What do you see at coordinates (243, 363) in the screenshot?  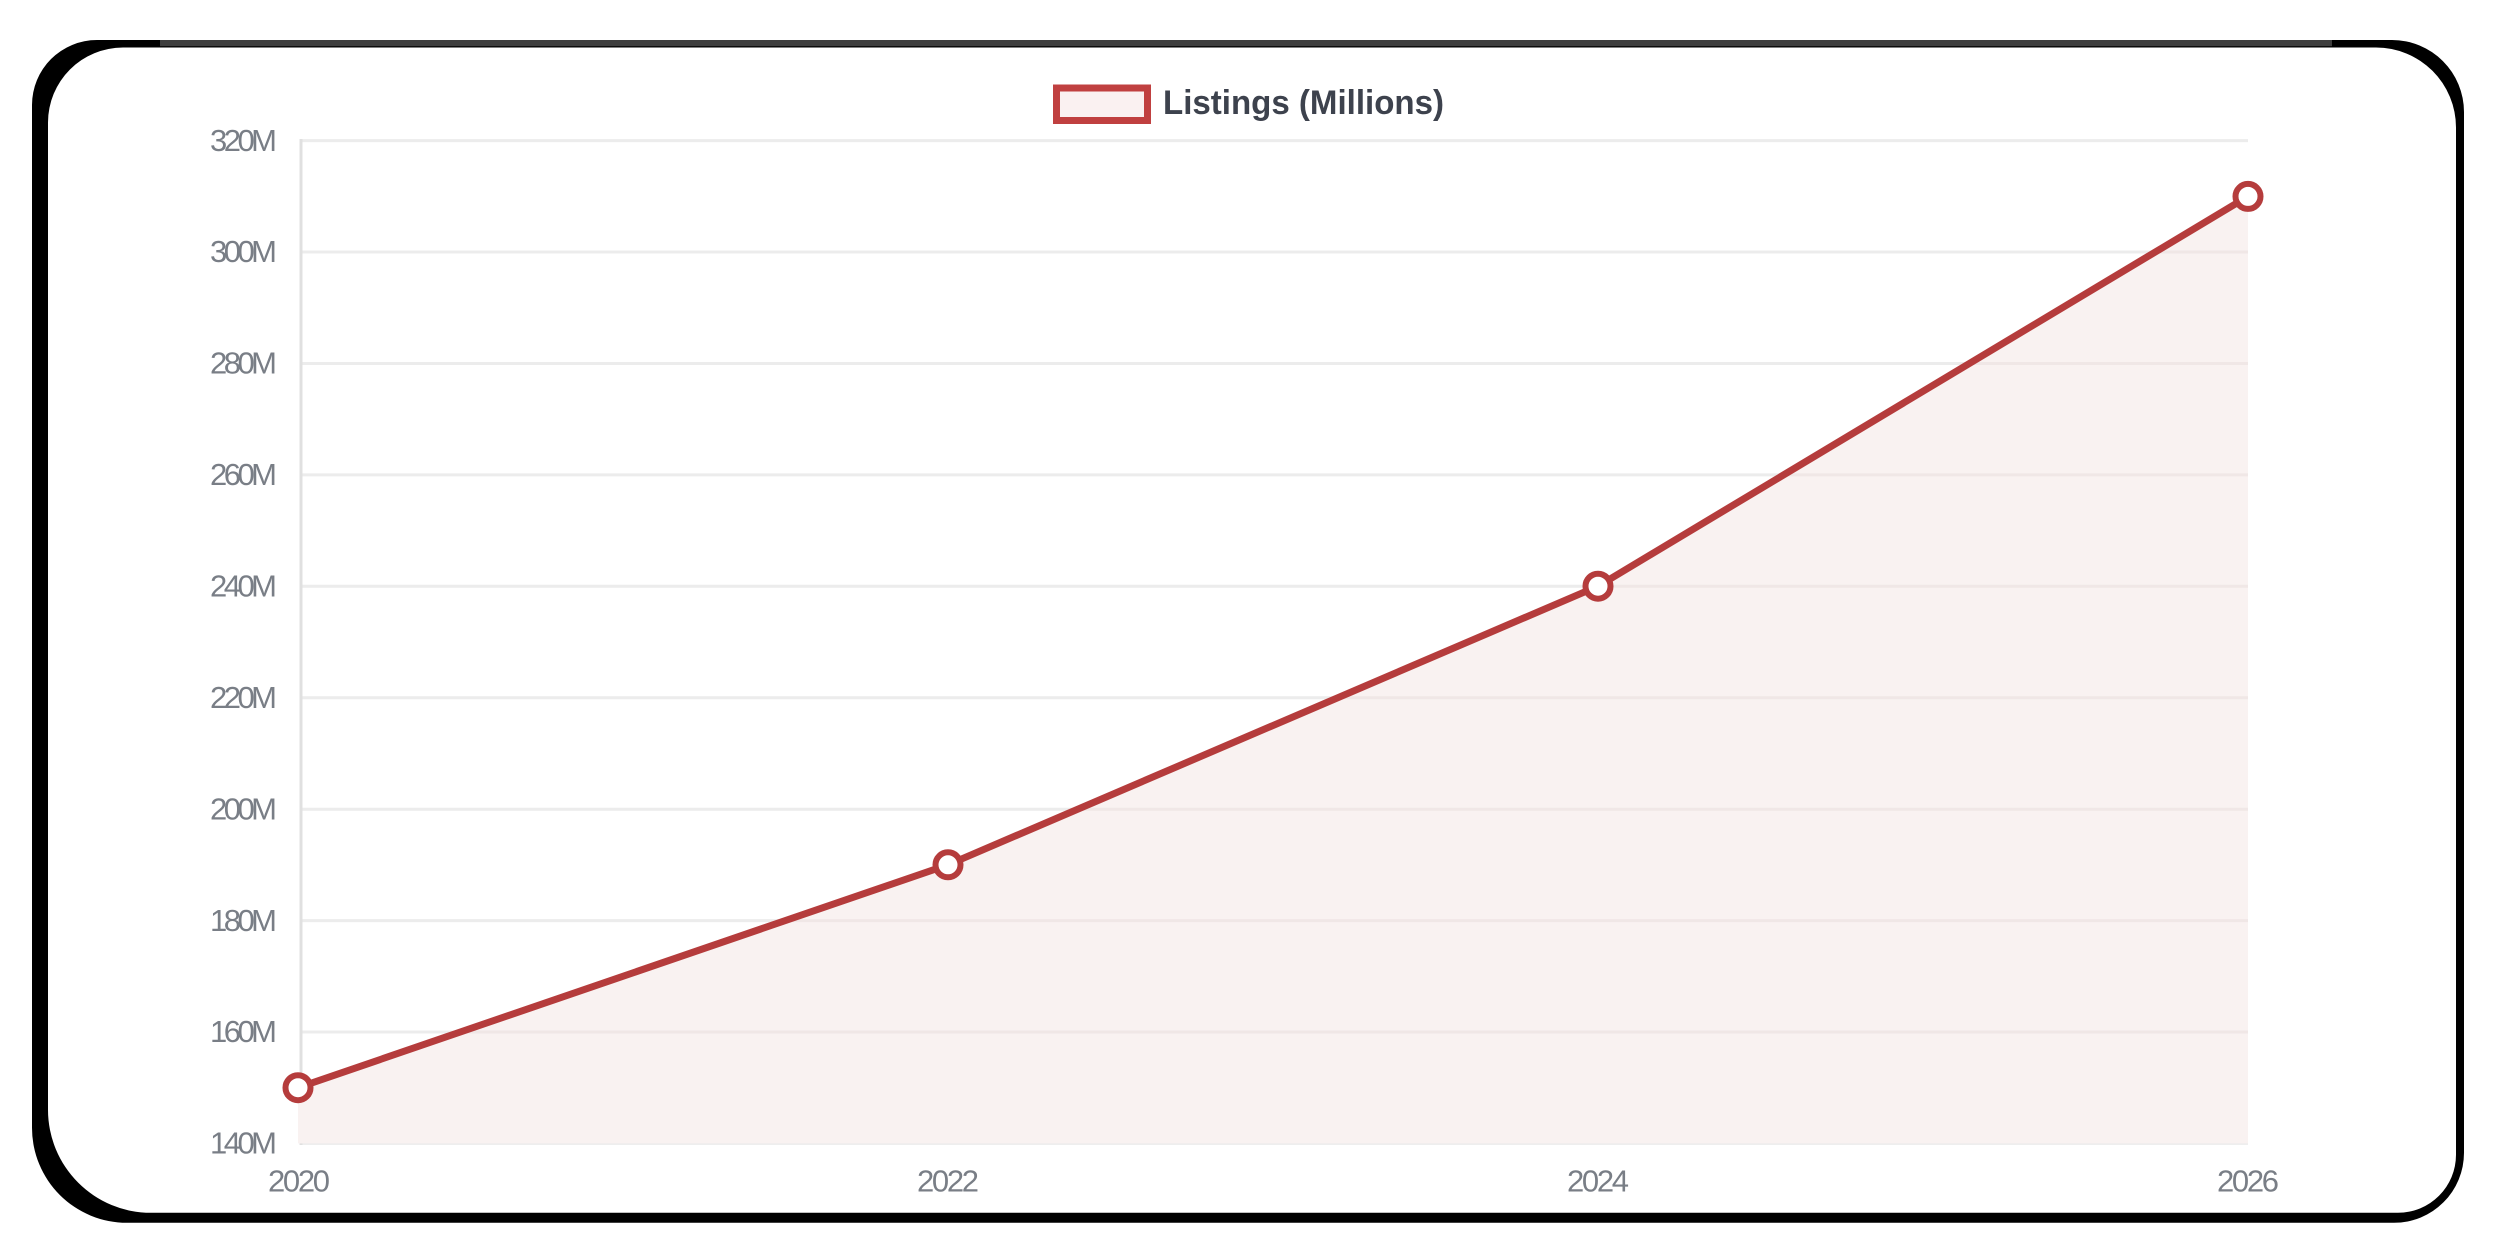 I see `svg-text: 280M` at bounding box center [243, 363].